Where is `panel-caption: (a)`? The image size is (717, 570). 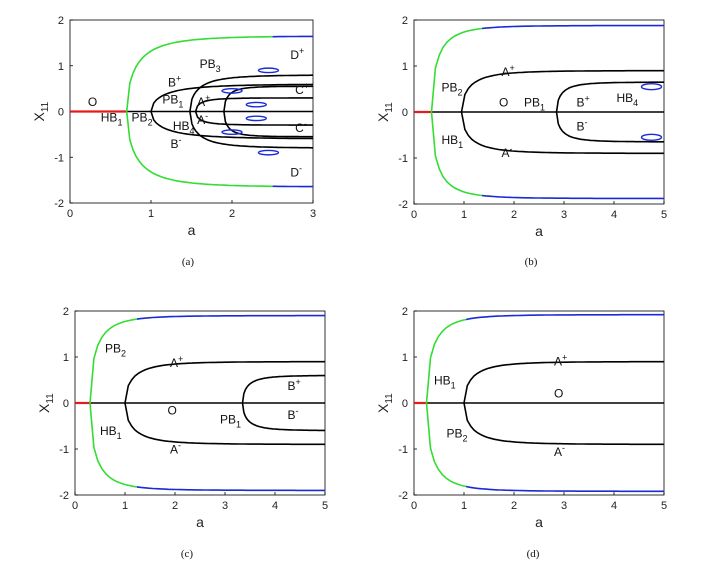 panel-caption: (a) is located at coordinates (188, 262).